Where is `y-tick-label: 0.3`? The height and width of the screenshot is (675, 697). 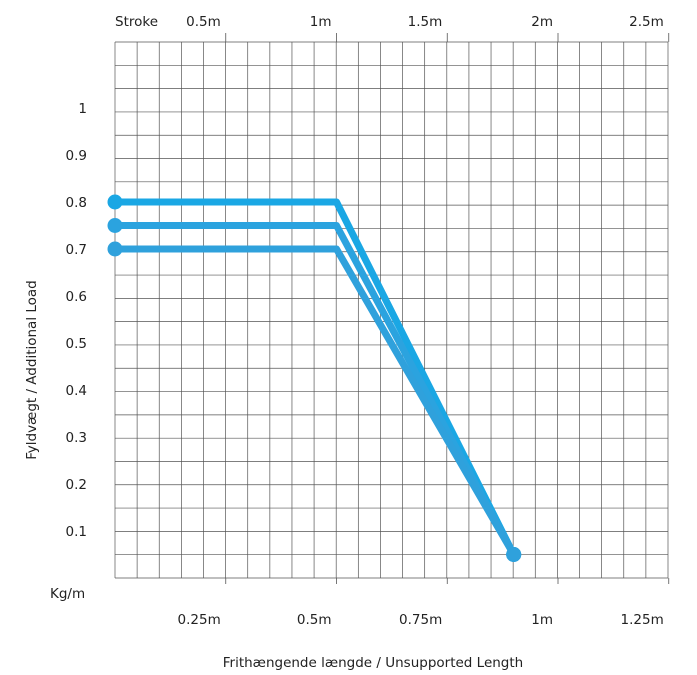
y-tick-label: 0.3 is located at coordinates (76, 438).